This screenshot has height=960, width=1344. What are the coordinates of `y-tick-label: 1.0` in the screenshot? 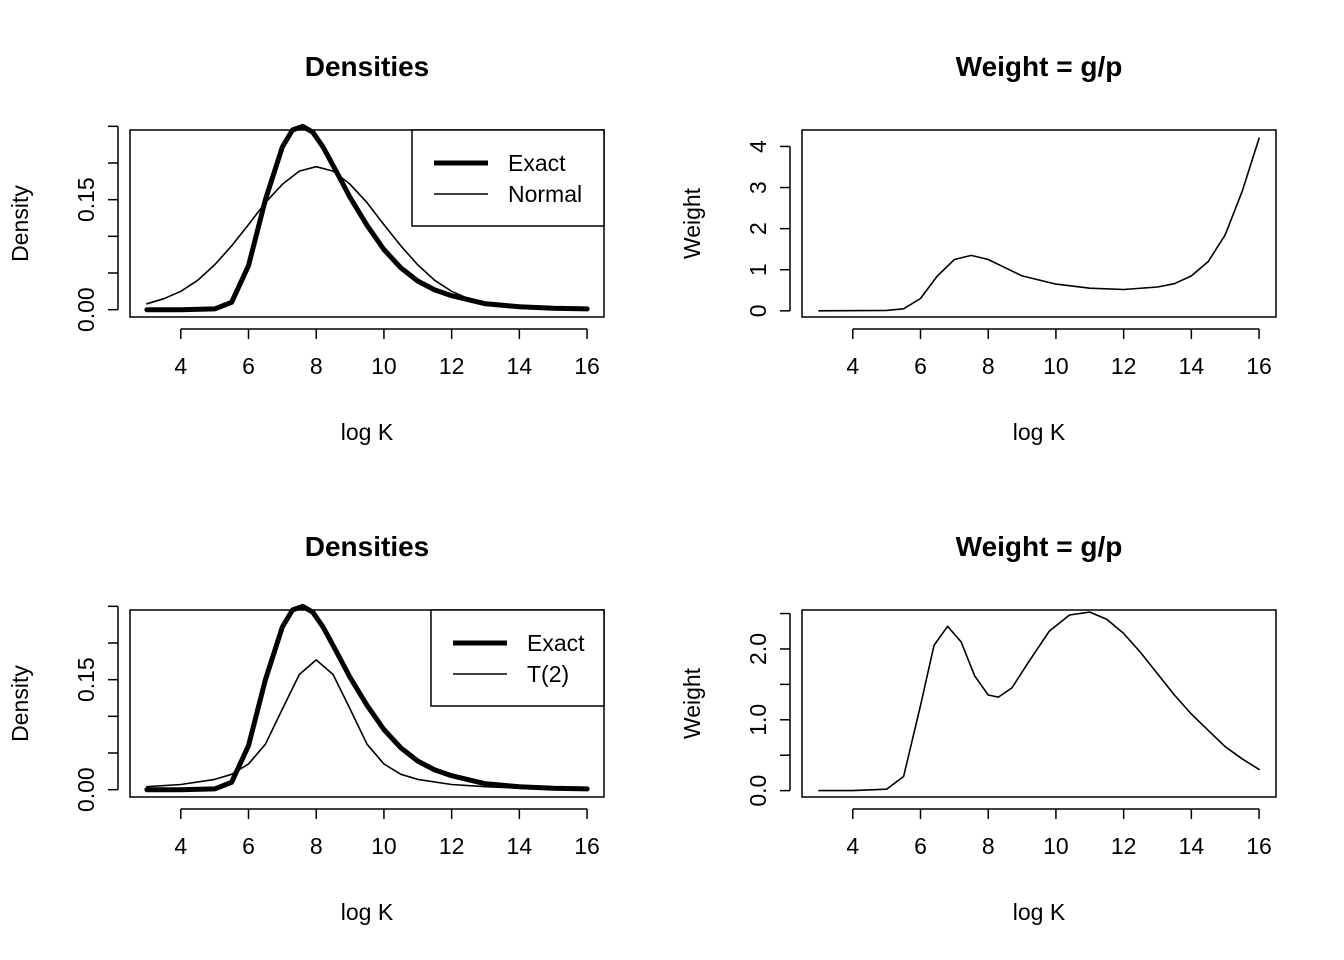 It's located at (758, 720).